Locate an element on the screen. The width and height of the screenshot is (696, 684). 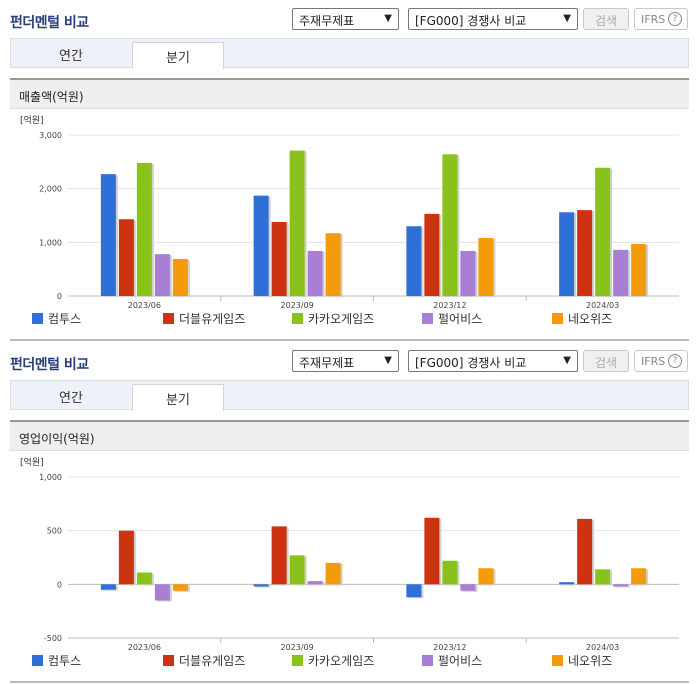
x-tick-label: 2023/06 is located at coordinates (144, 647).